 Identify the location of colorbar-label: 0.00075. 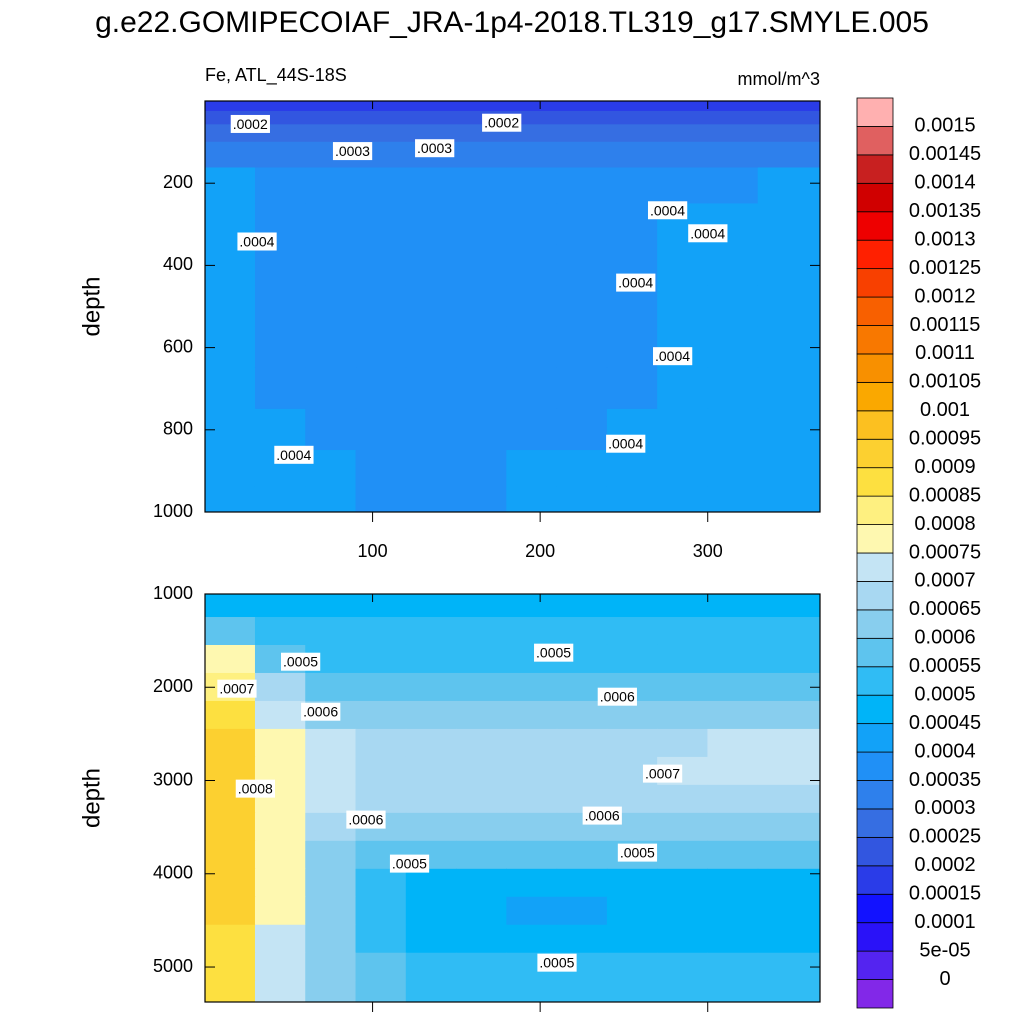
(945, 552).